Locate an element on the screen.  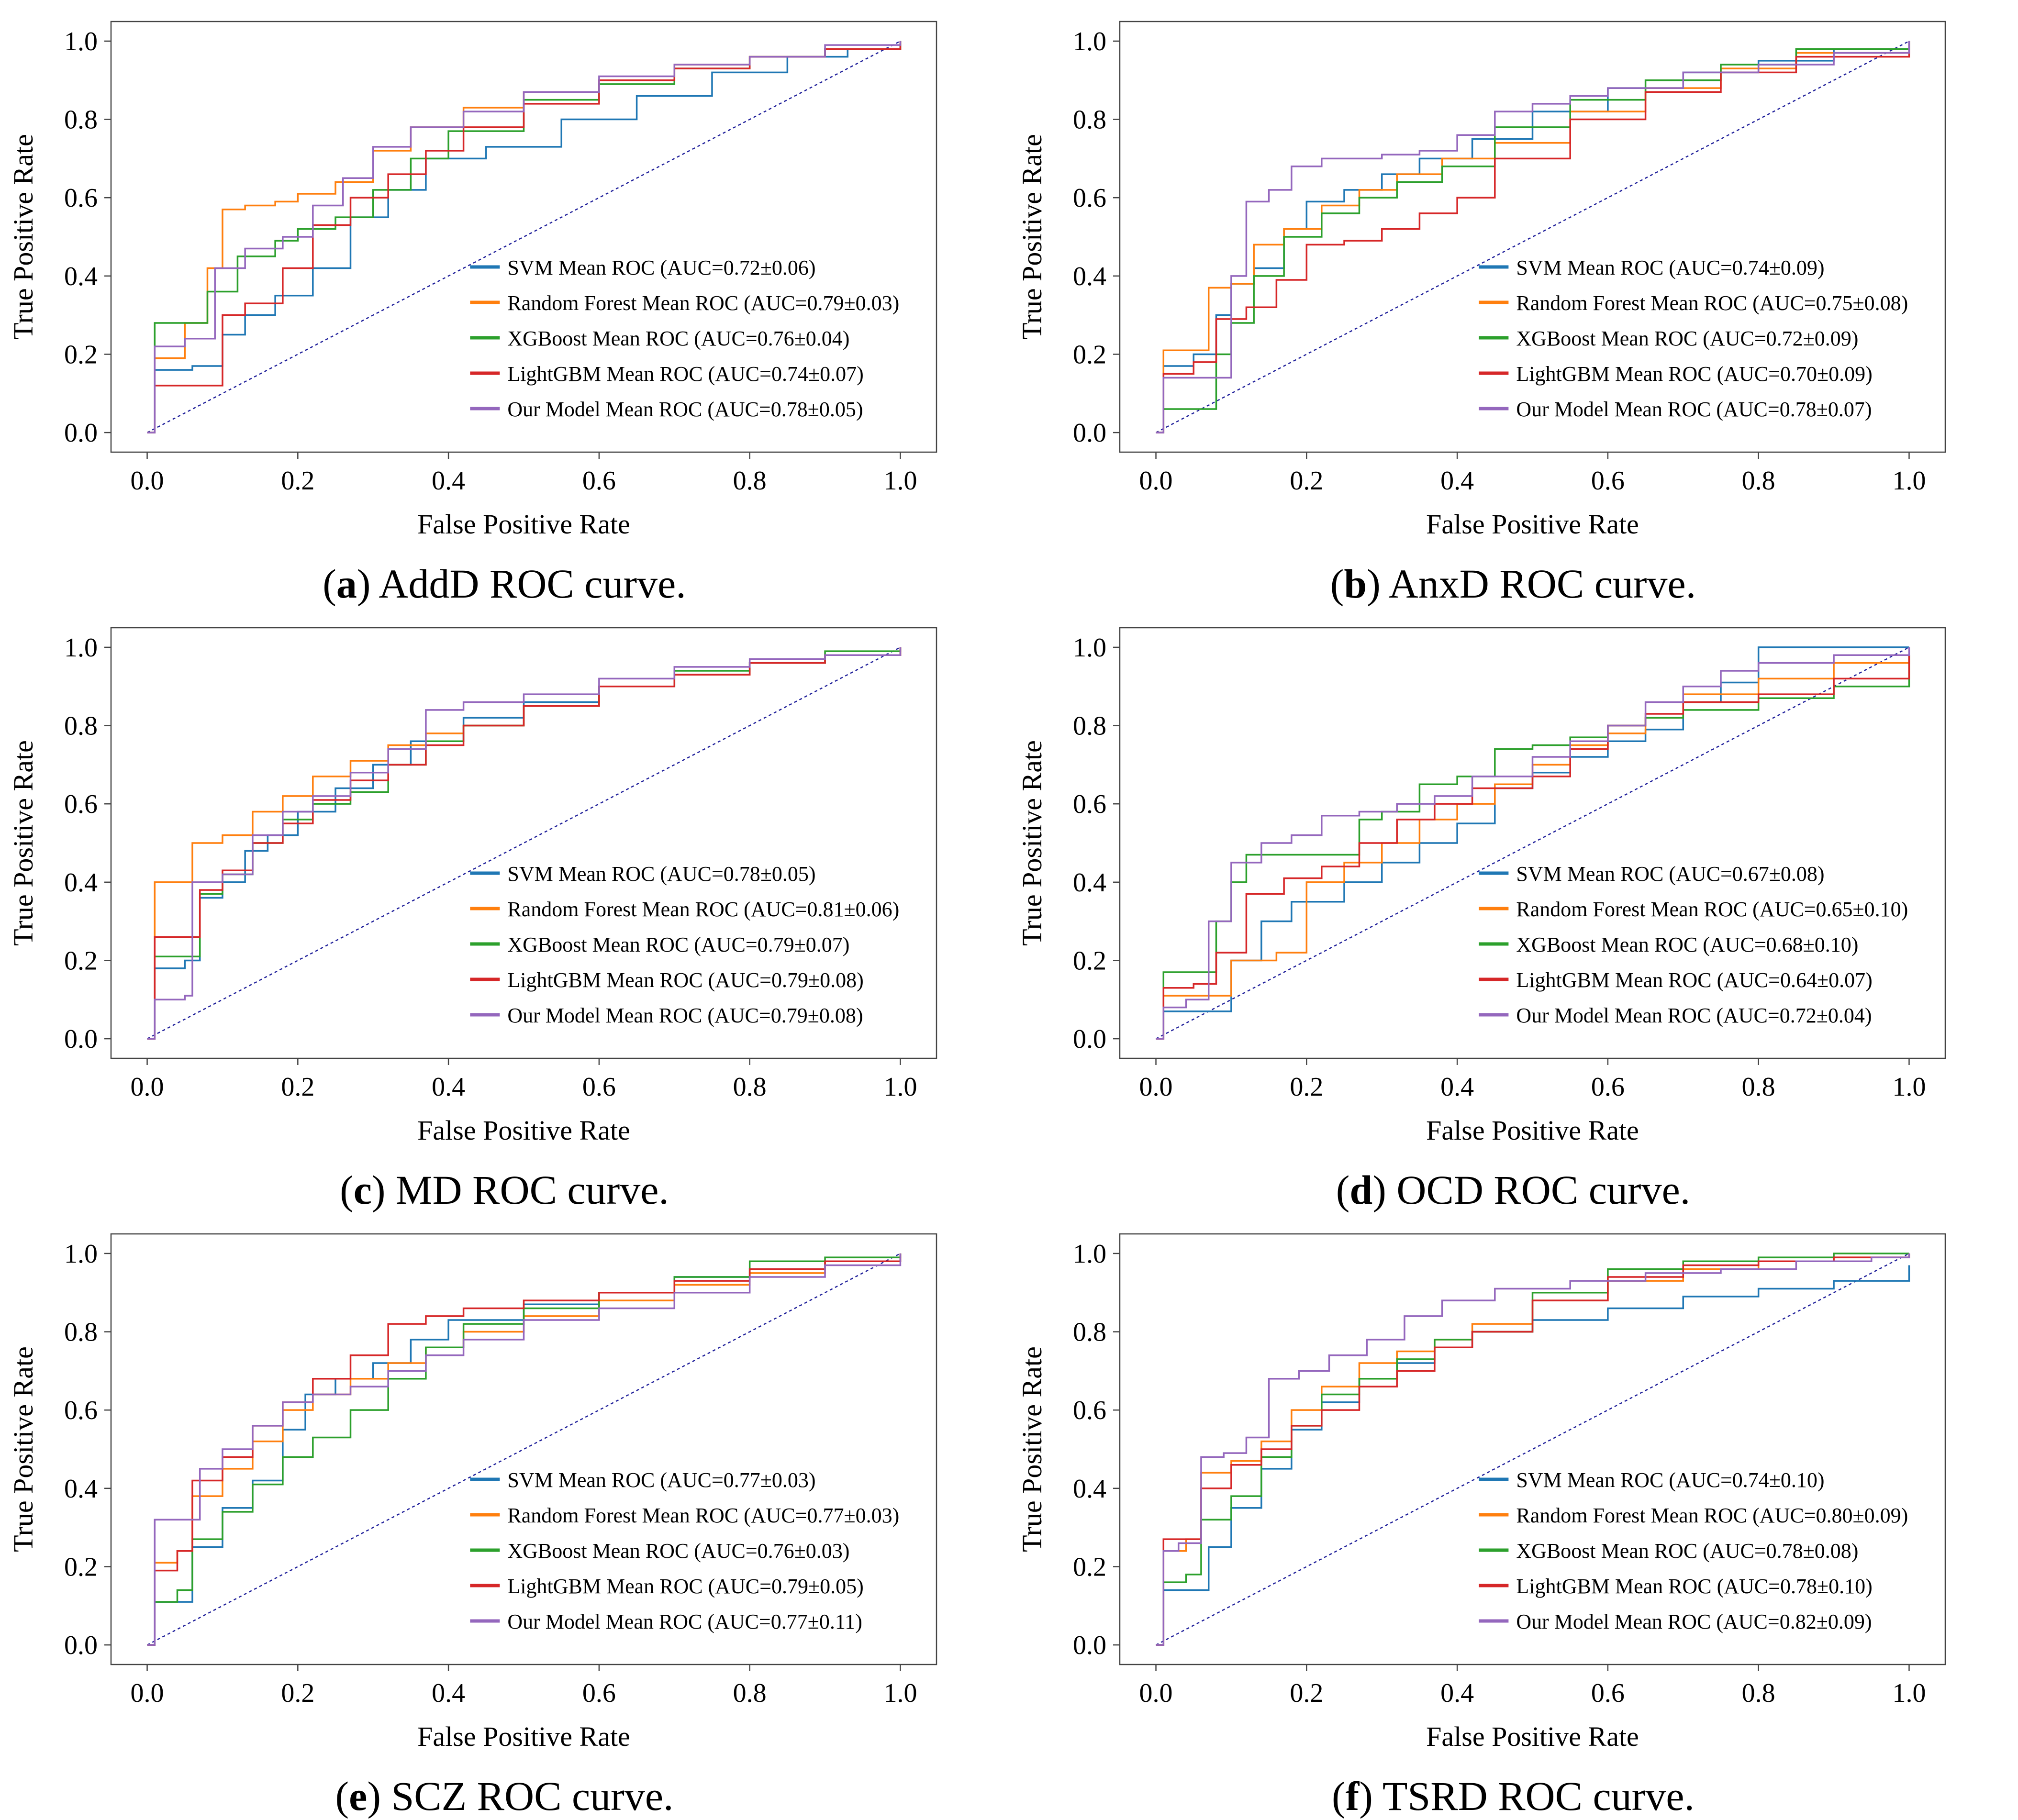
legend-label: SVM Mean ROC (AUC=0.72±0.06) is located at coordinates (661, 268).